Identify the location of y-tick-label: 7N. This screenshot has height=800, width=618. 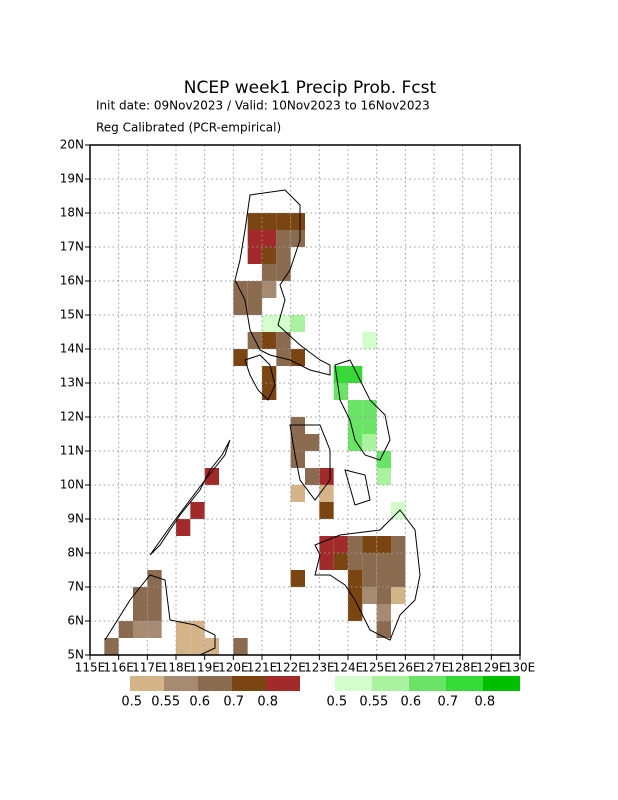
(75, 587).